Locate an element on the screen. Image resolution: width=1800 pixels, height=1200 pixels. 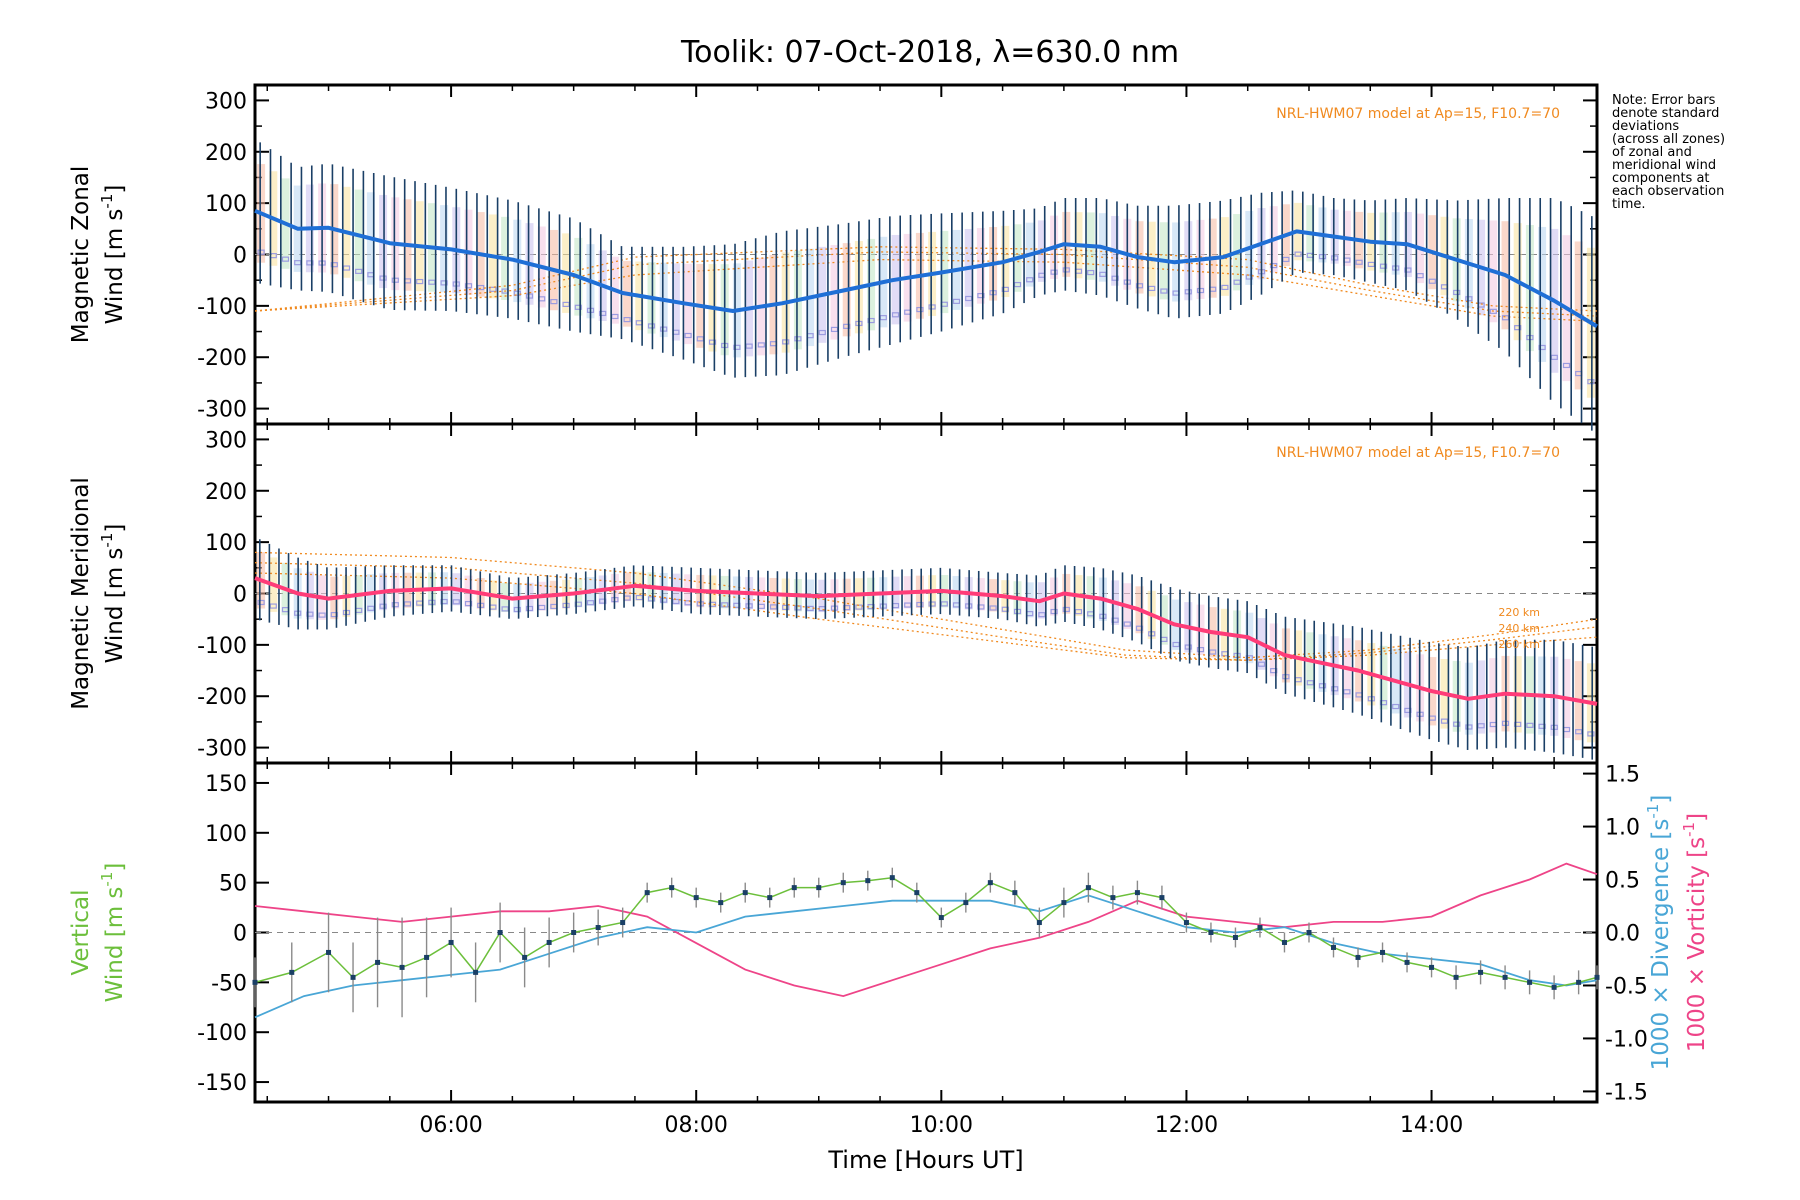
y-tick-label: -200 is located at coordinates (222, 358).